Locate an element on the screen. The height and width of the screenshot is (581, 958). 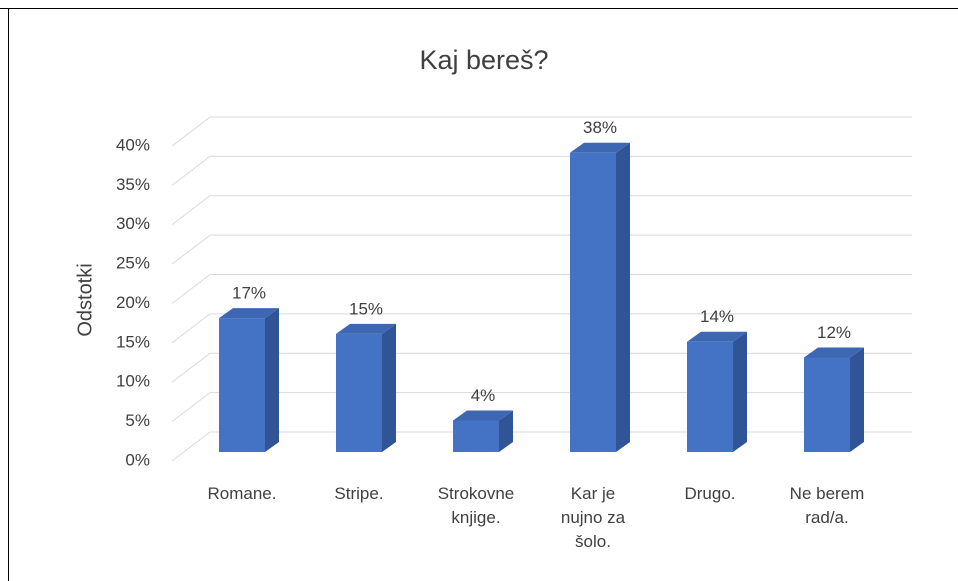
data-label: 38% is located at coordinates (600, 127).